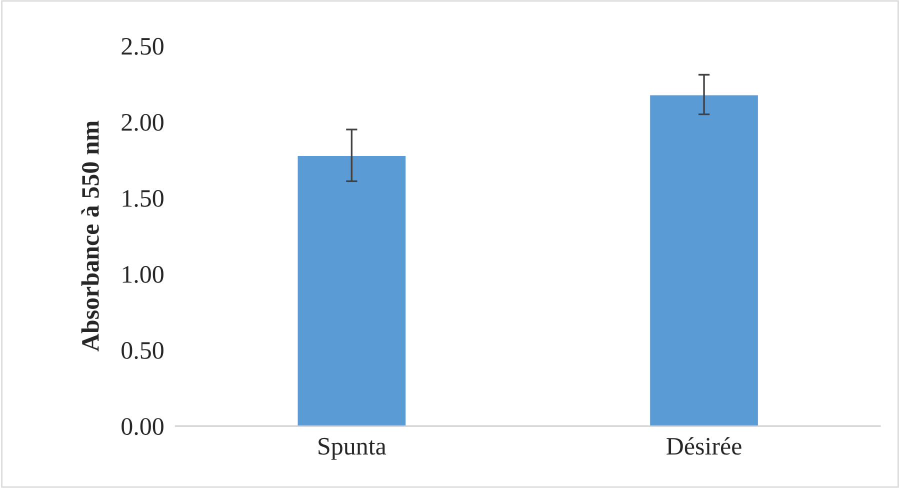 Image resolution: width=900 pixels, height=488 pixels. I want to click on x-tick-label: Spunta, so click(352, 449).